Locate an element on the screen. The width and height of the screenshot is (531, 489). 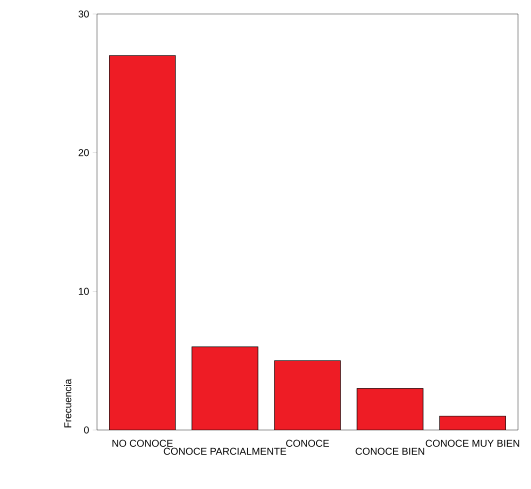
y-tick-label: 30 is located at coordinates (83, 14).